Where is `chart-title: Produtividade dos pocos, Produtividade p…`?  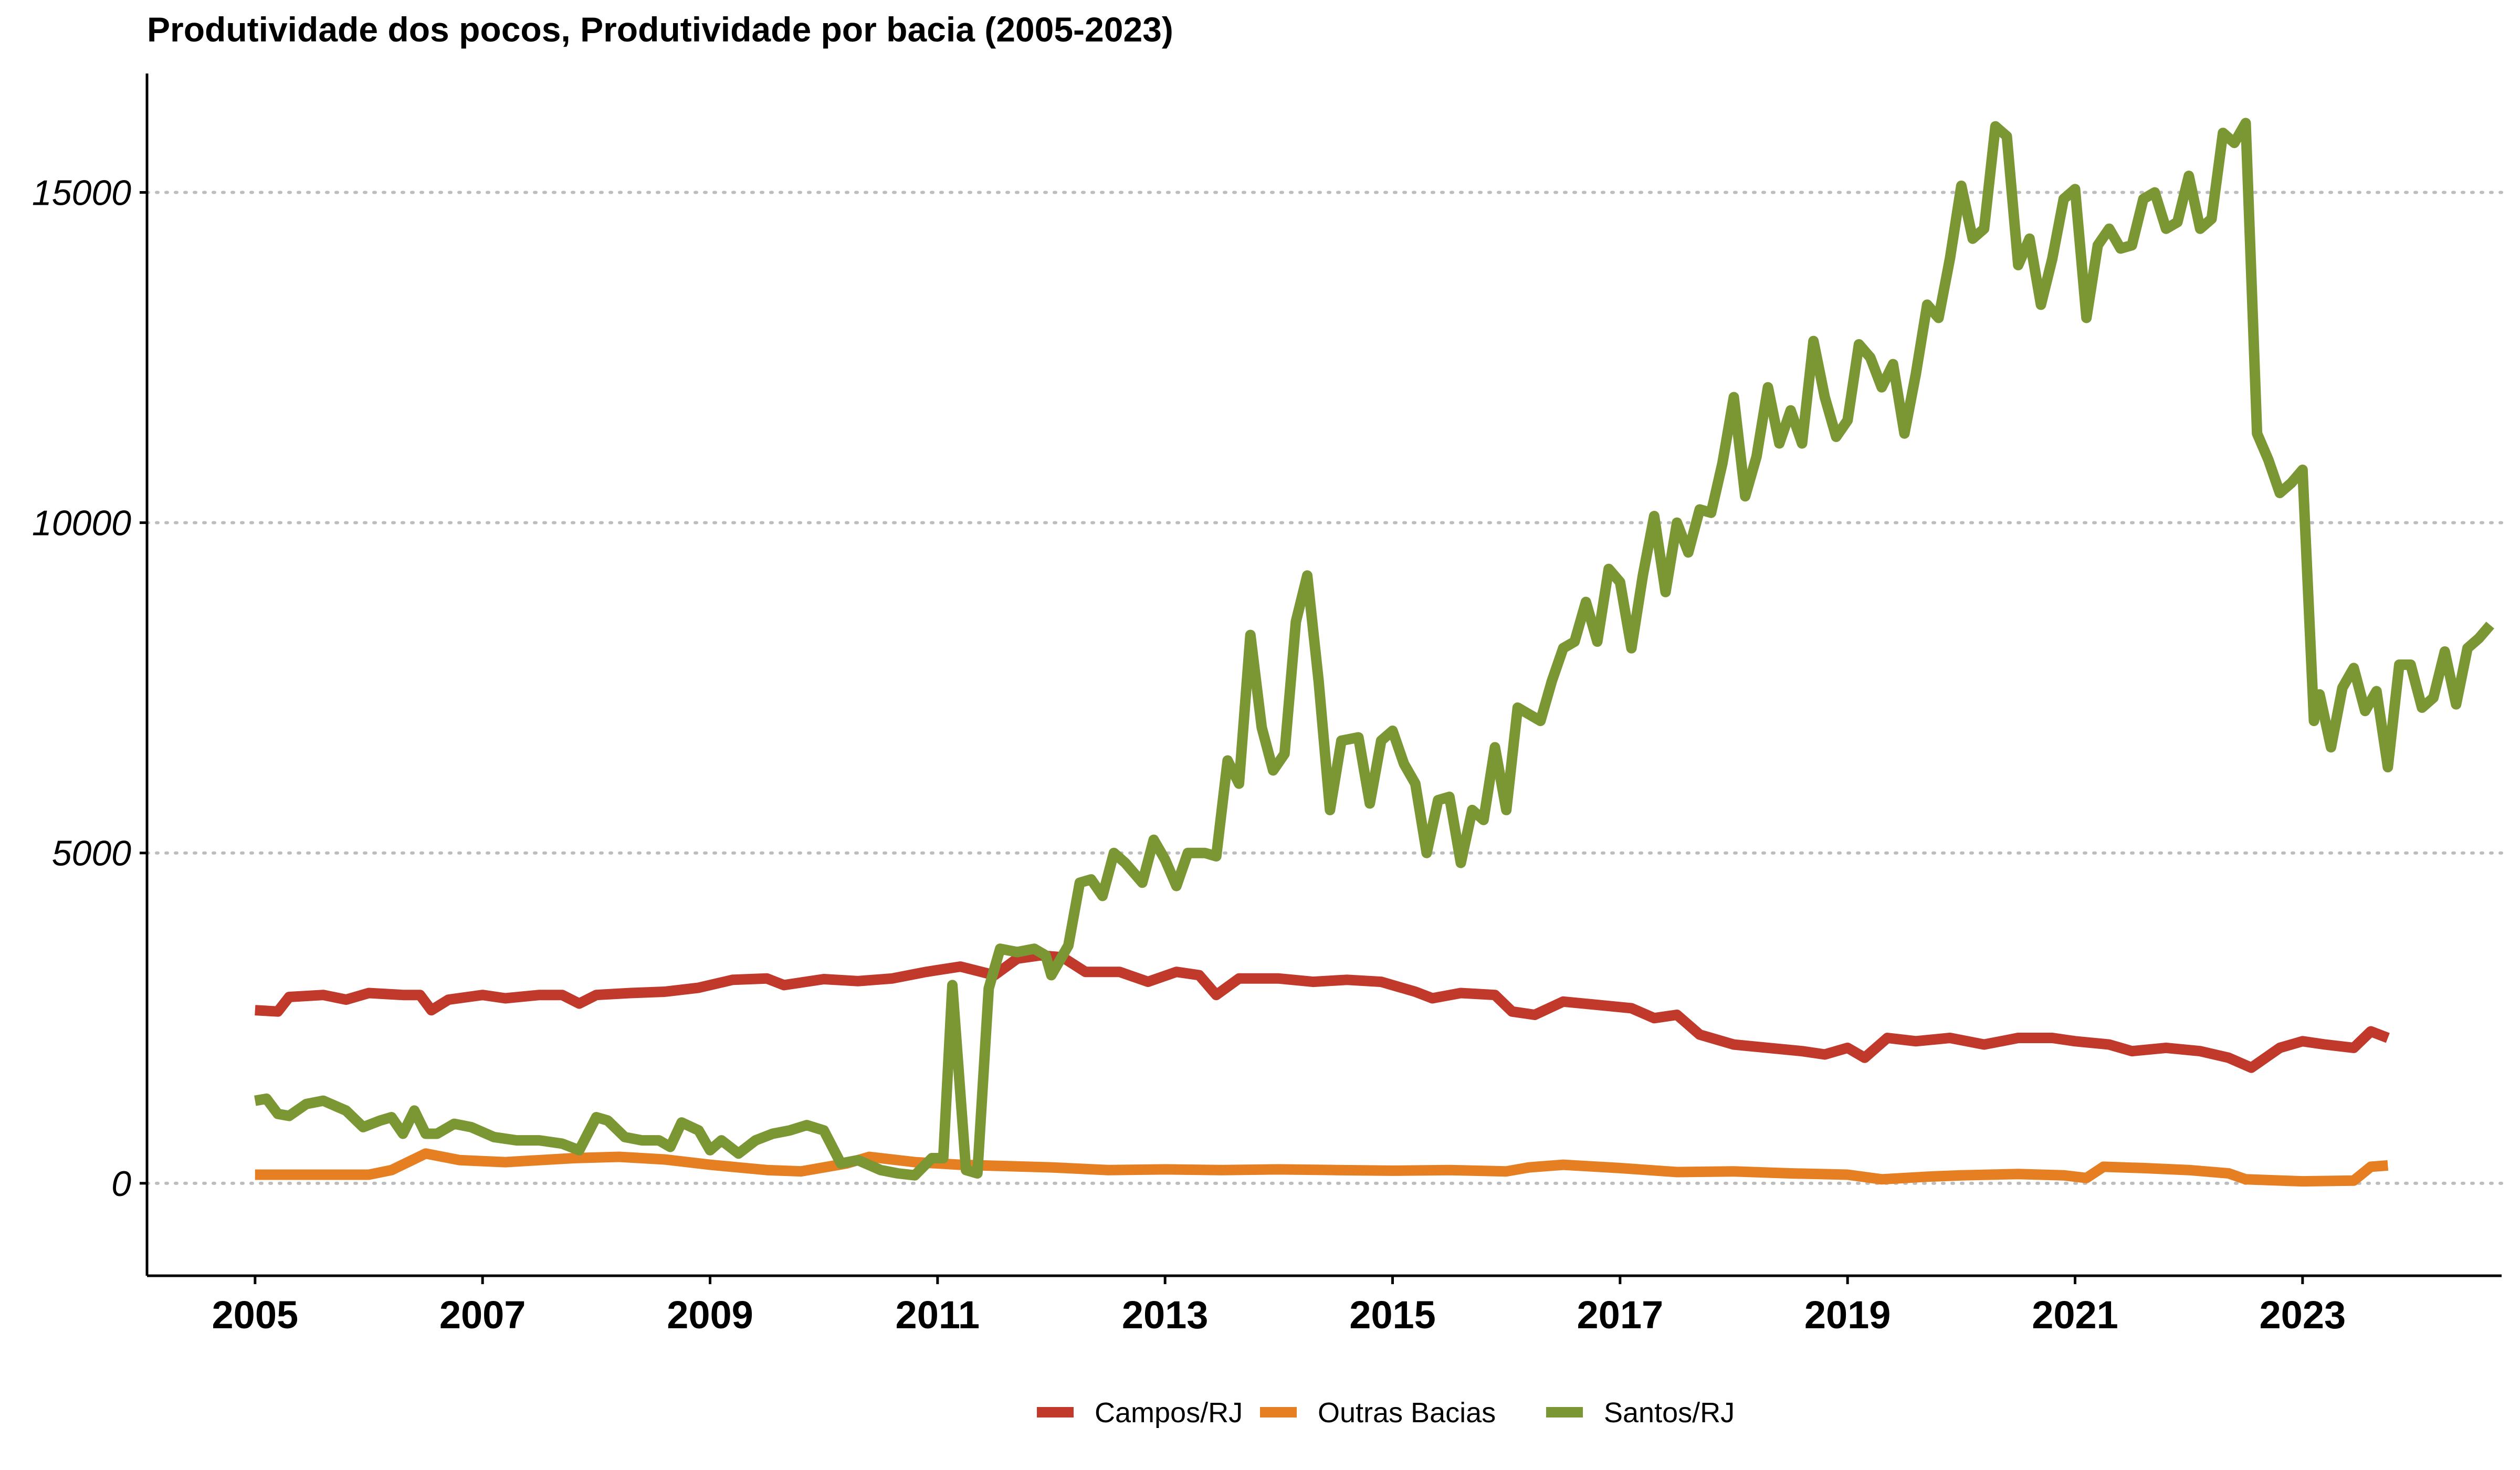
chart-title: Produtividade dos pocos, Produtividade p… is located at coordinates (660, 29).